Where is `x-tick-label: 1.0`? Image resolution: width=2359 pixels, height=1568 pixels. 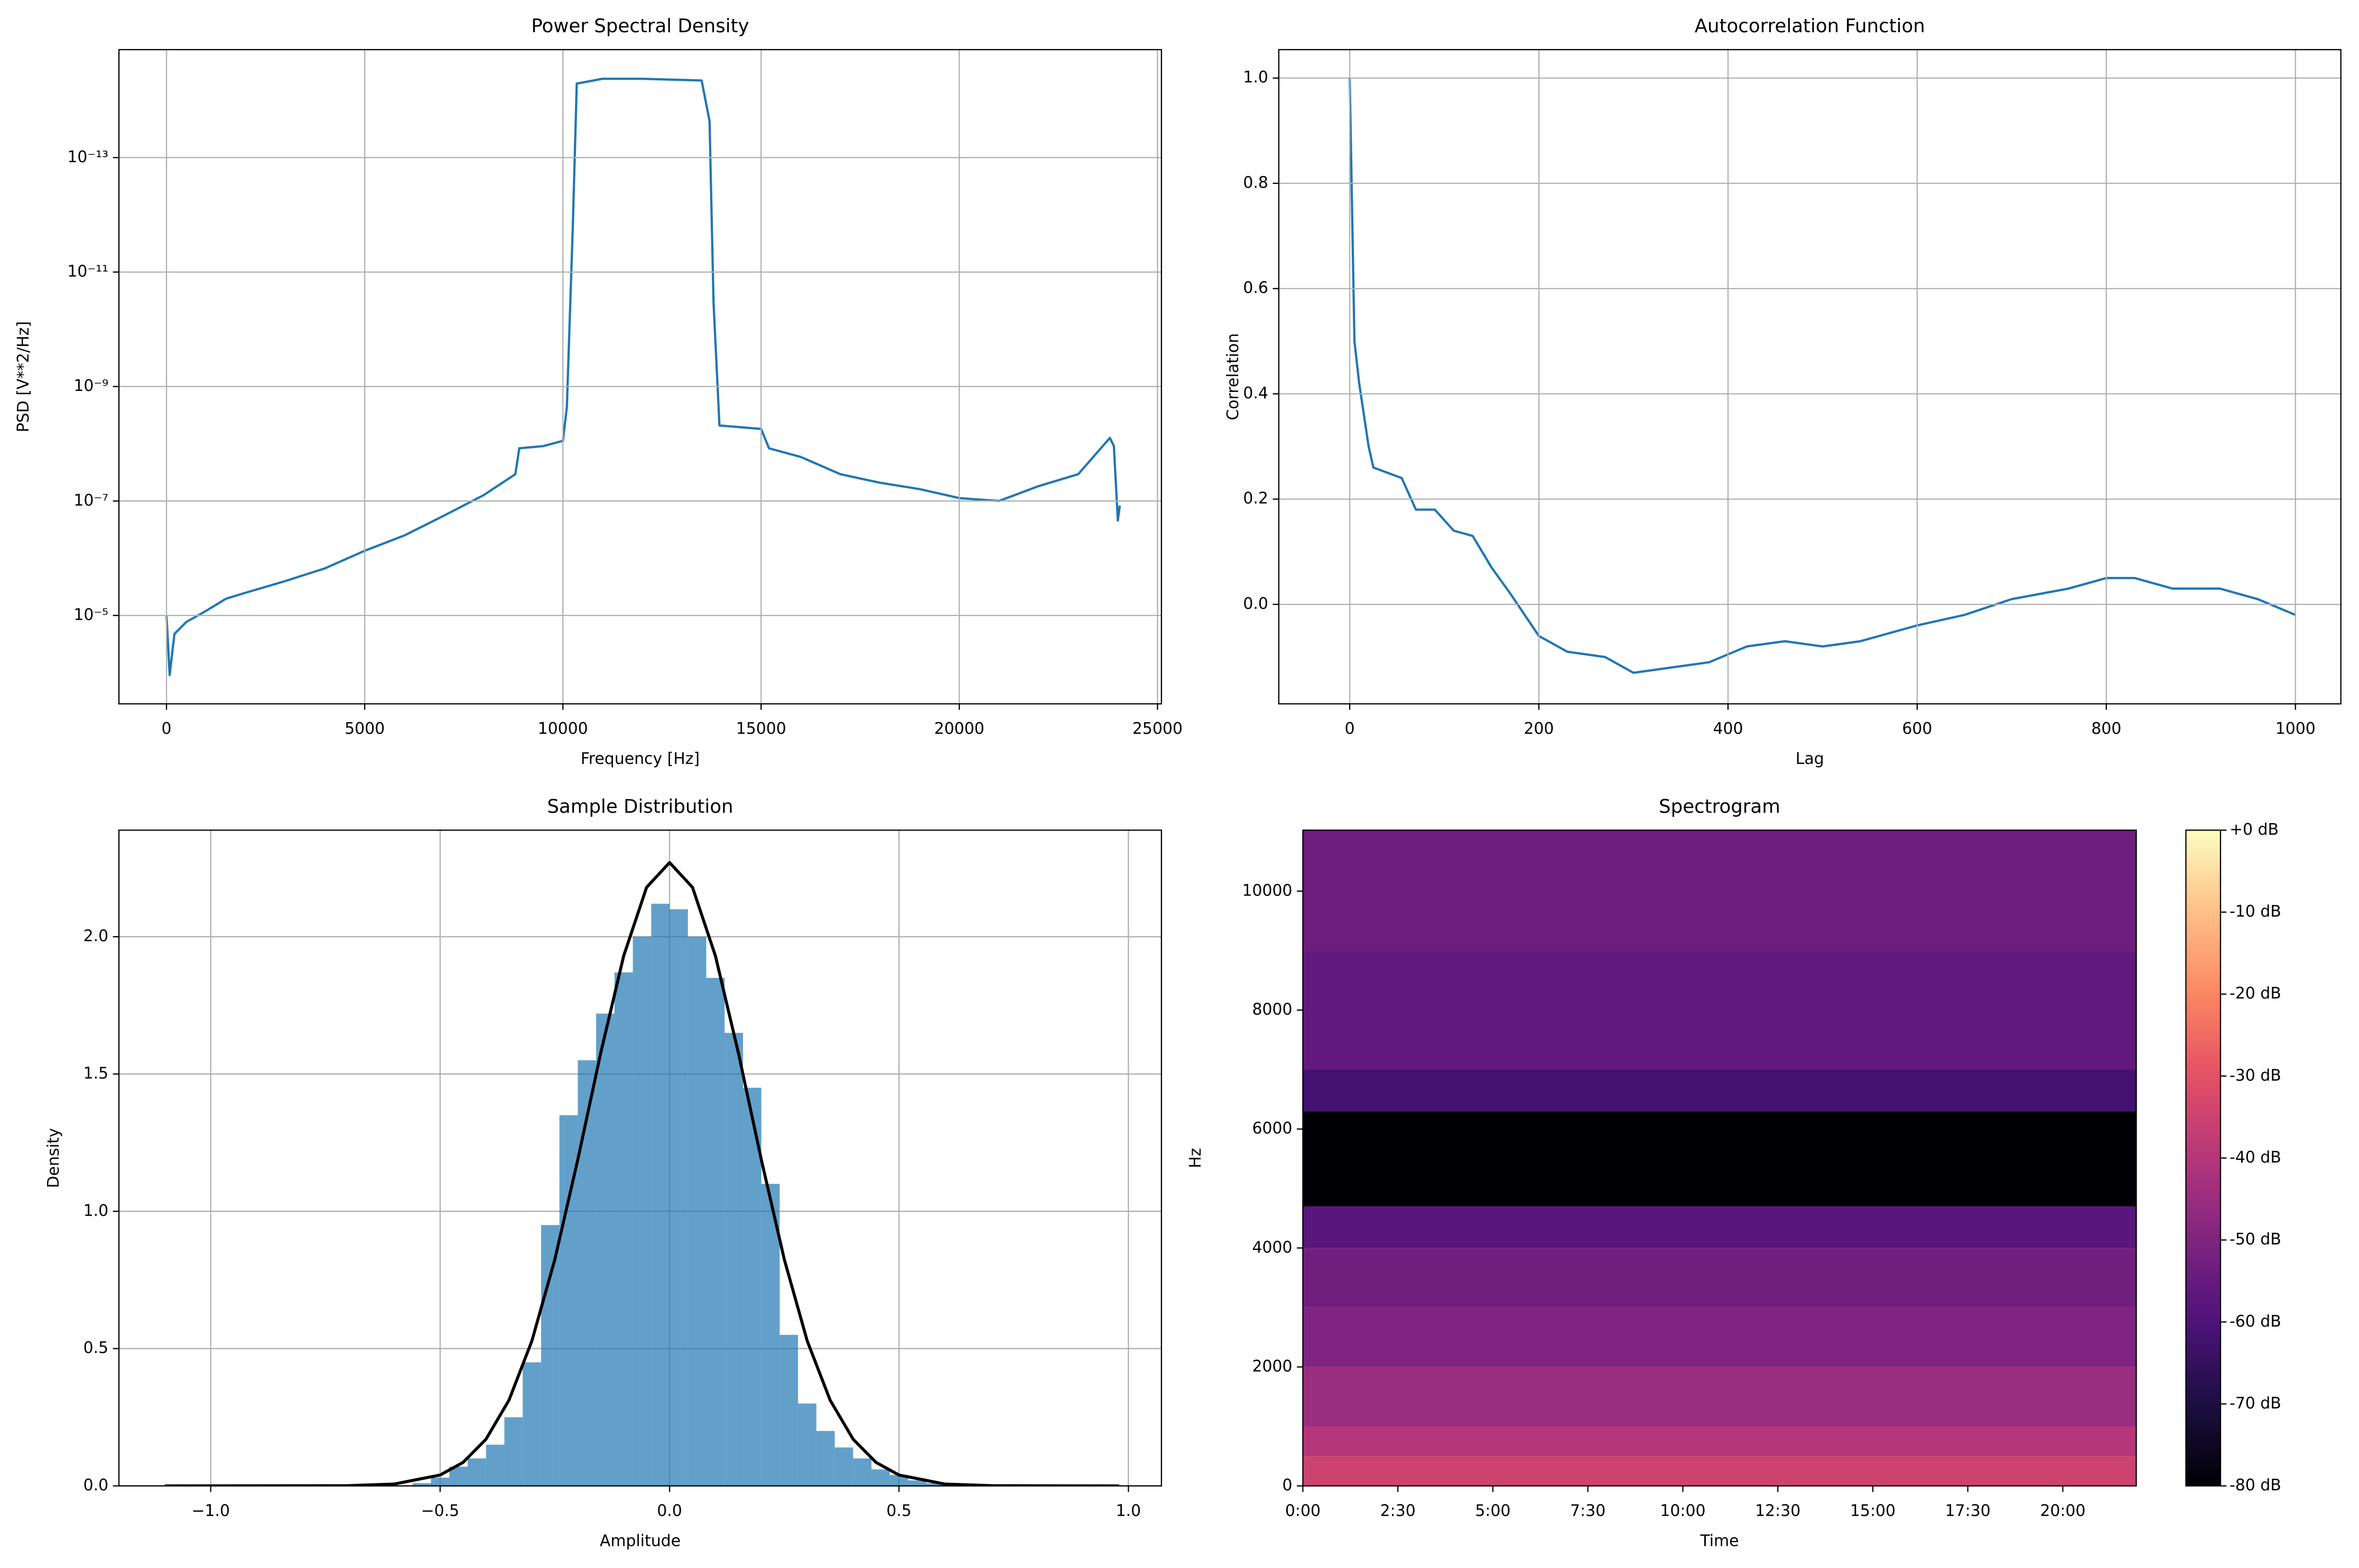
x-tick-label: 1.0 is located at coordinates (1128, 1510).